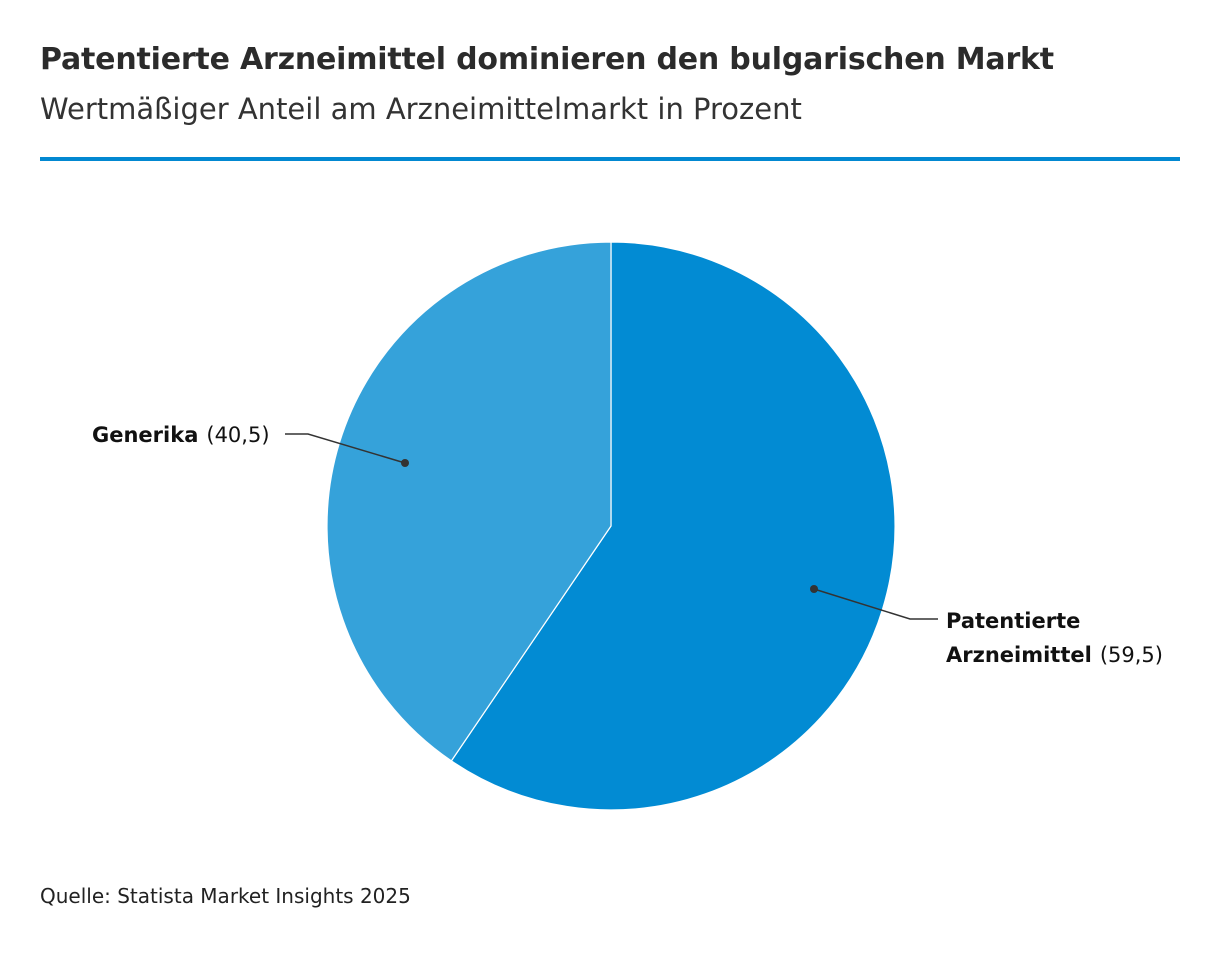 Image resolution: width=1220 pixels, height=954 pixels. What do you see at coordinates (469, 501) in the screenshot?
I see `pie-slice-generika` at bounding box center [469, 501].